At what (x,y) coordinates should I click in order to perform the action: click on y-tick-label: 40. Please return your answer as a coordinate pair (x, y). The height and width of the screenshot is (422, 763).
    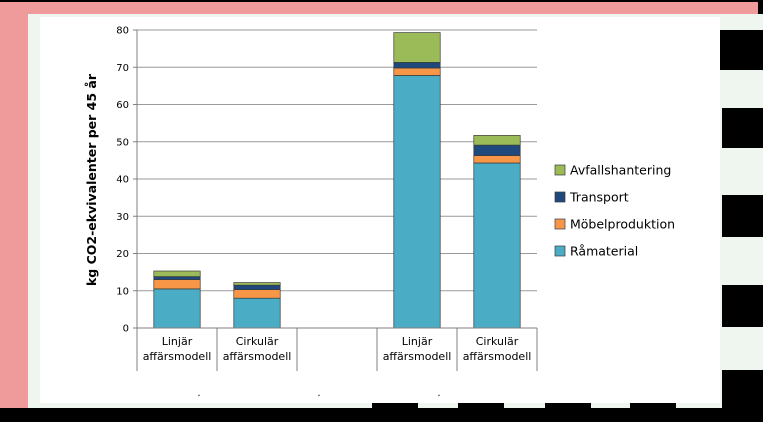
    Looking at the image, I should click on (122, 180).